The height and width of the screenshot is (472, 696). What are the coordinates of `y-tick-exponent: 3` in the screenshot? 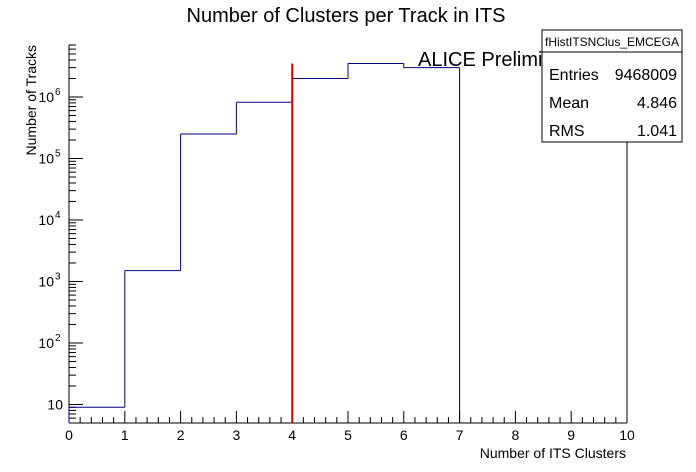 It's located at (58, 276).